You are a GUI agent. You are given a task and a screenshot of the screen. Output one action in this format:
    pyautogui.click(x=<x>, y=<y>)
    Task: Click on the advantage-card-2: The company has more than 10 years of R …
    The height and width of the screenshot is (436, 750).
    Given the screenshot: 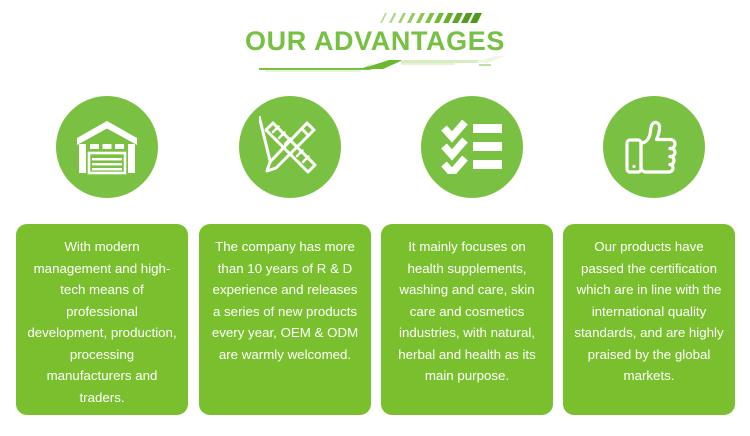 What is the action you would take?
    pyautogui.click(x=285, y=319)
    